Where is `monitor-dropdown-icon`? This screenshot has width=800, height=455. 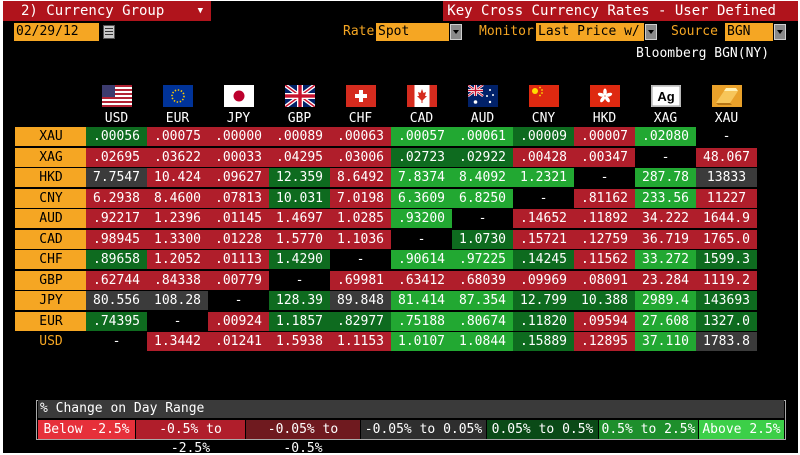
monitor-dropdown-icon is located at coordinates (651, 32).